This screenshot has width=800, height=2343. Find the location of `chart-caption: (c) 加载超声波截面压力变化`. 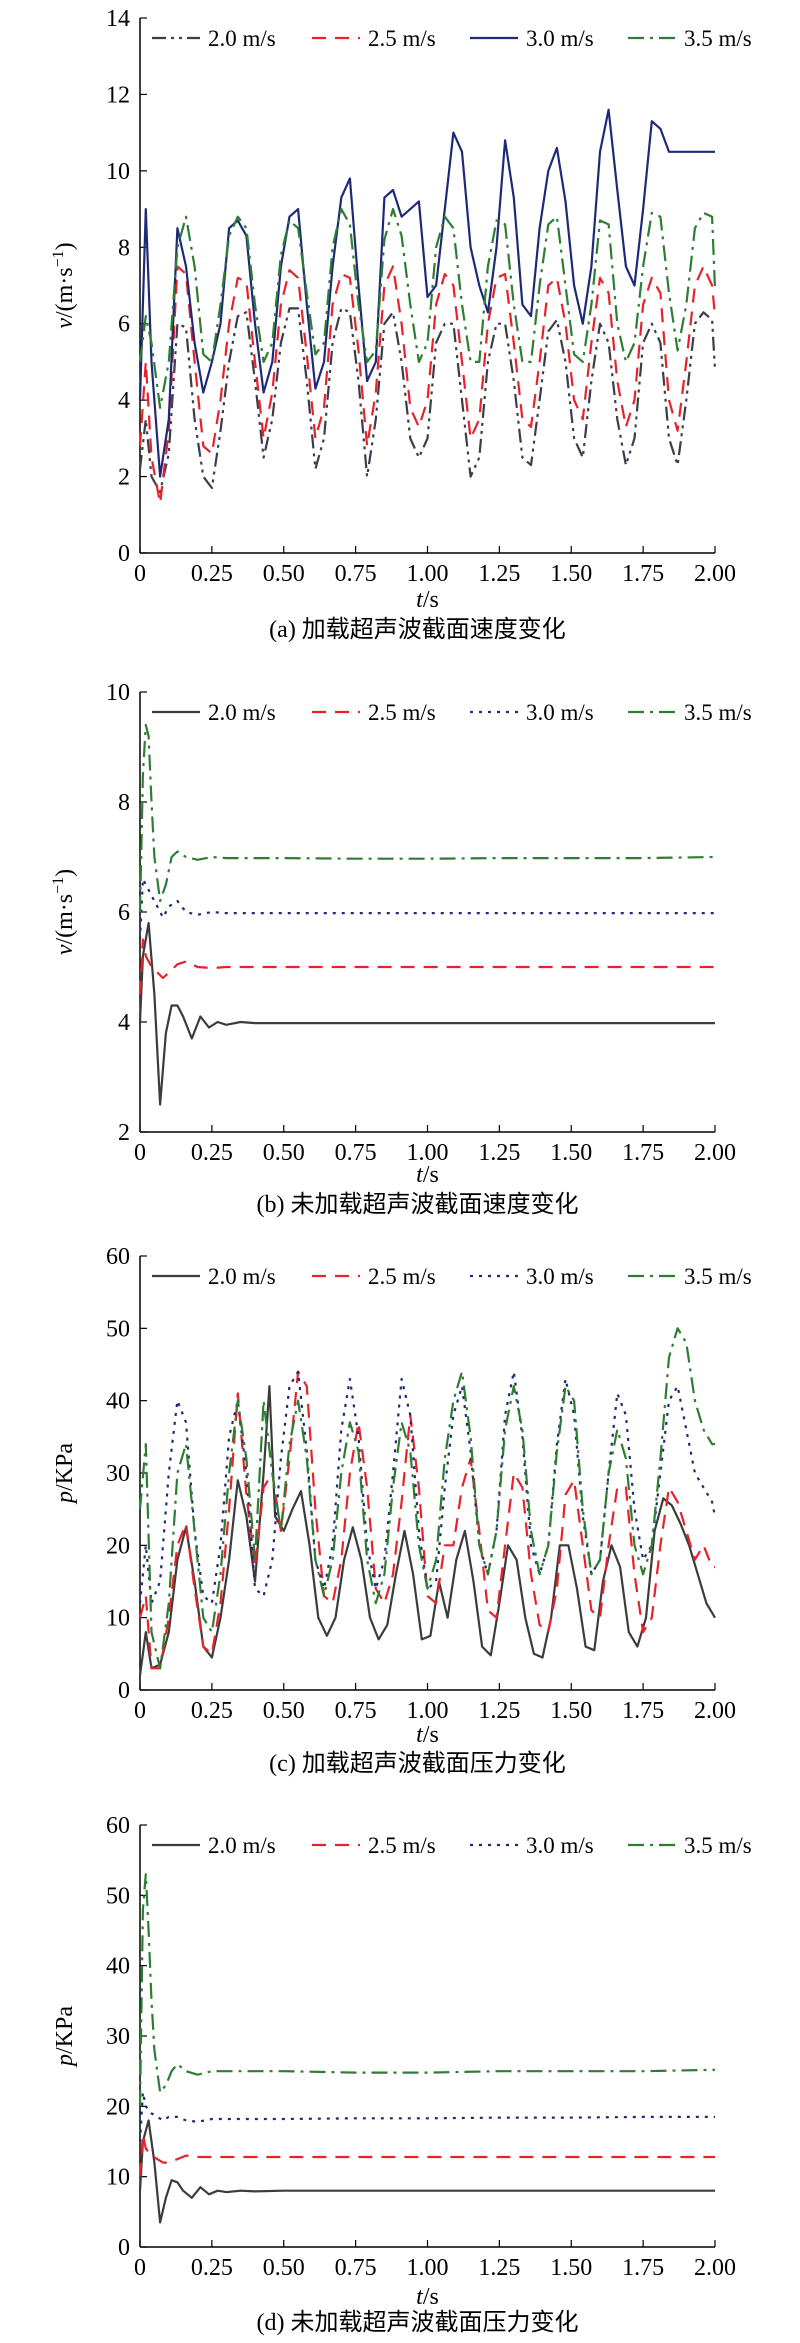

chart-caption: (c) 加载超声波截面压力变化 is located at coordinates (417, 1763).